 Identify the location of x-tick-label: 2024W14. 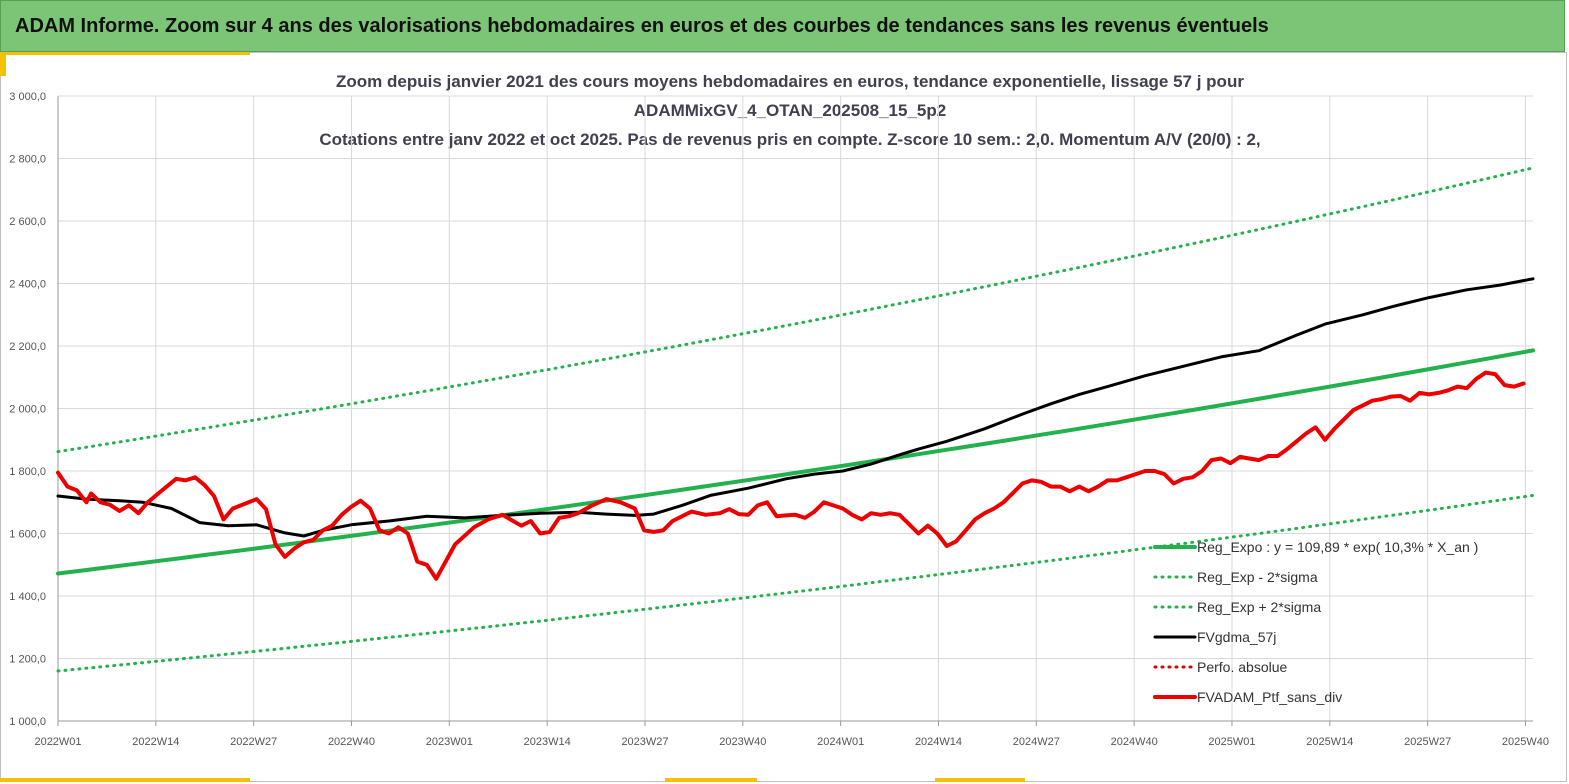
(938, 742).